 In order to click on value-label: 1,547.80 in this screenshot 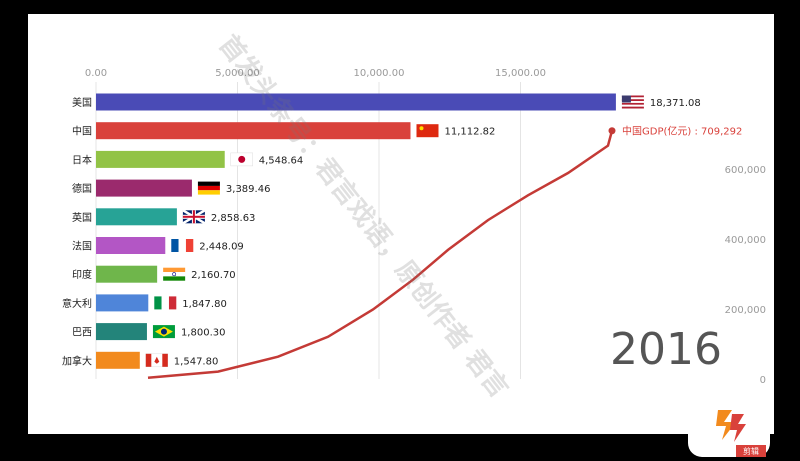, I will do `click(196, 361)`.